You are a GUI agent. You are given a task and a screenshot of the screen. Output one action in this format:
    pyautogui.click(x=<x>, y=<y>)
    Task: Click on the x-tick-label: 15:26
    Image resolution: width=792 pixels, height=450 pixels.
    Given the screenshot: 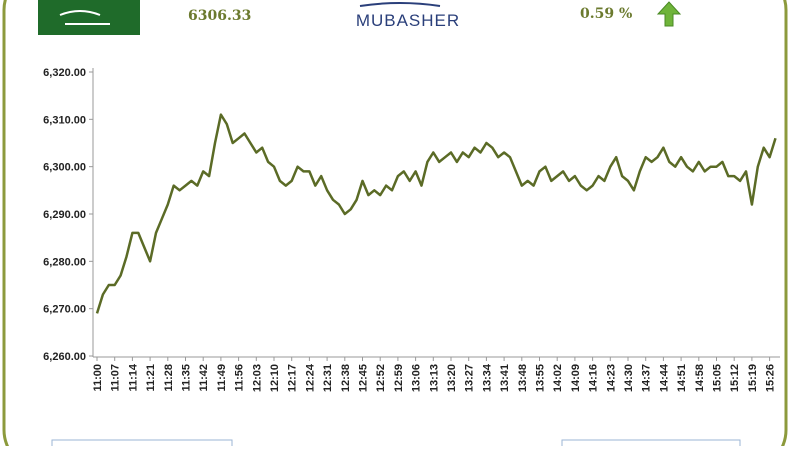 What is the action you would take?
    pyautogui.click(x=771, y=378)
    